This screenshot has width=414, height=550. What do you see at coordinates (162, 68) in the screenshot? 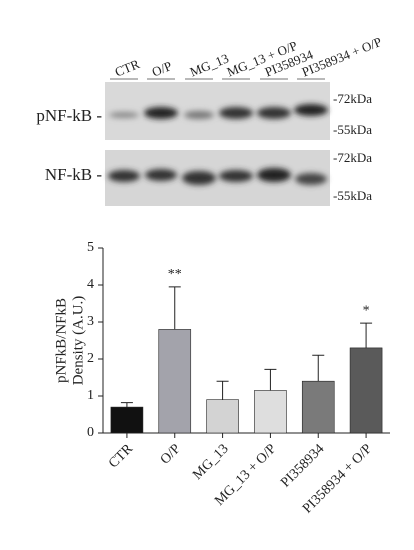
I see `lane-label: O/P` at bounding box center [162, 68].